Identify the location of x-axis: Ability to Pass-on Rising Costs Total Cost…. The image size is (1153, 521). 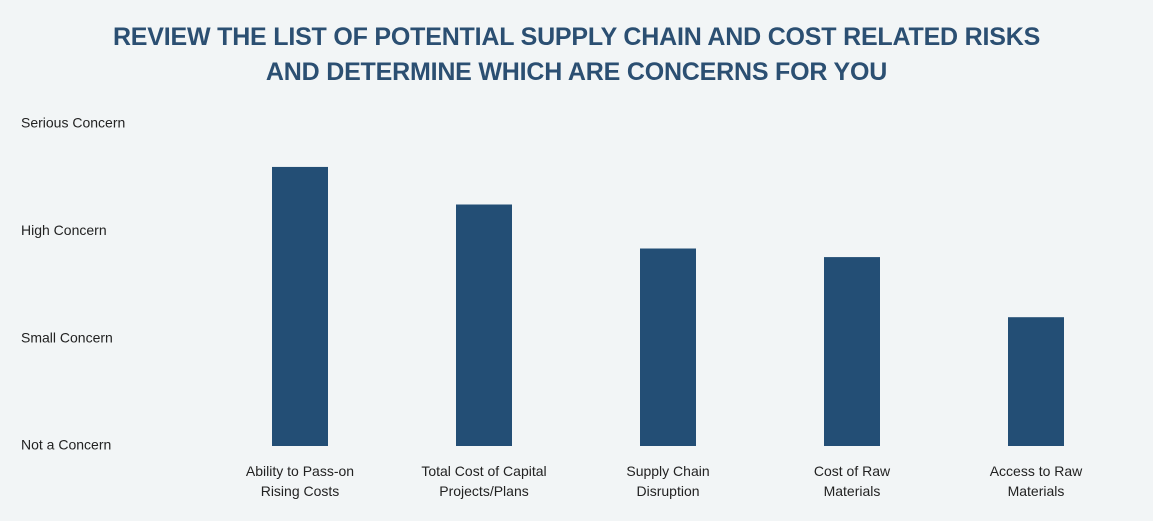
(664, 481).